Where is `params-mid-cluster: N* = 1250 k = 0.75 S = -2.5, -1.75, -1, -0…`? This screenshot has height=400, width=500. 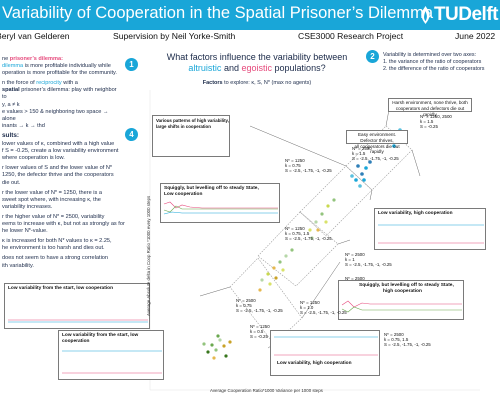 params-mid-cluster: N* = 1250 k = 0.75 S = -2.5, -1.75, -1, -0… is located at coordinates (308, 166).